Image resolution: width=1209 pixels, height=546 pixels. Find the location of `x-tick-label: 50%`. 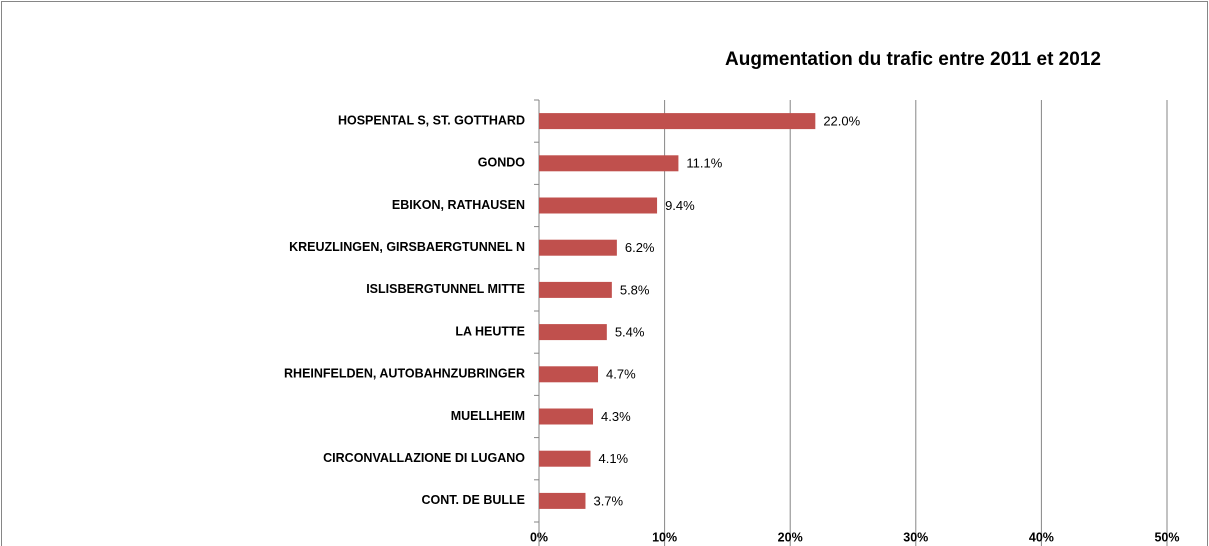

x-tick-label: 50% is located at coordinates (1166, 537).